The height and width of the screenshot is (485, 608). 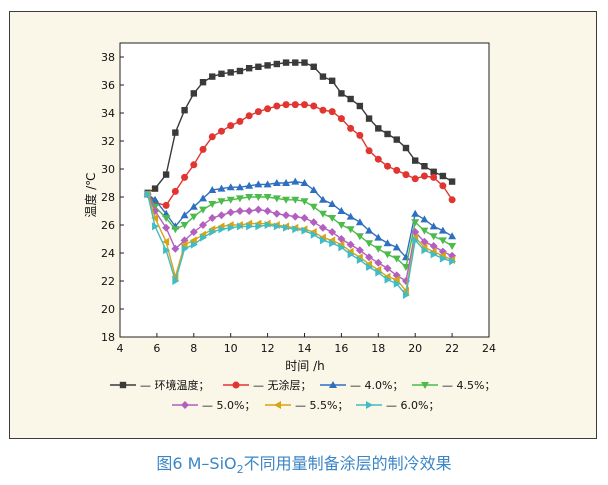 I want to click on legend-item: — 4.5%；, so click(x=453, y=385).